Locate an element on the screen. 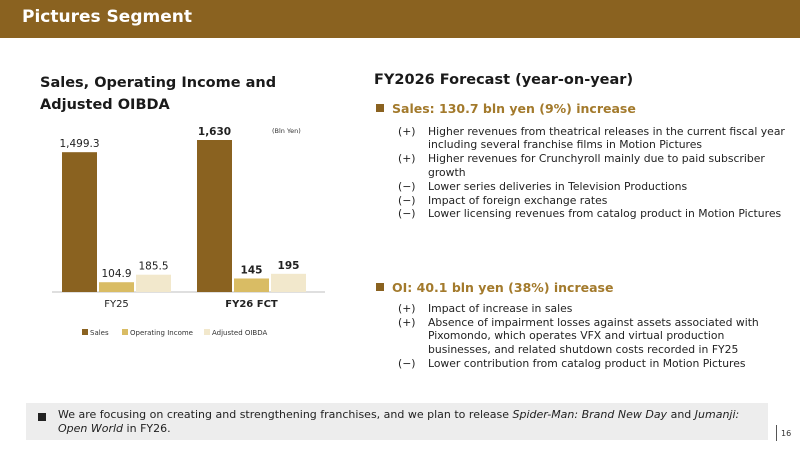  note-text-2: and is located at coordinates (681, 414).